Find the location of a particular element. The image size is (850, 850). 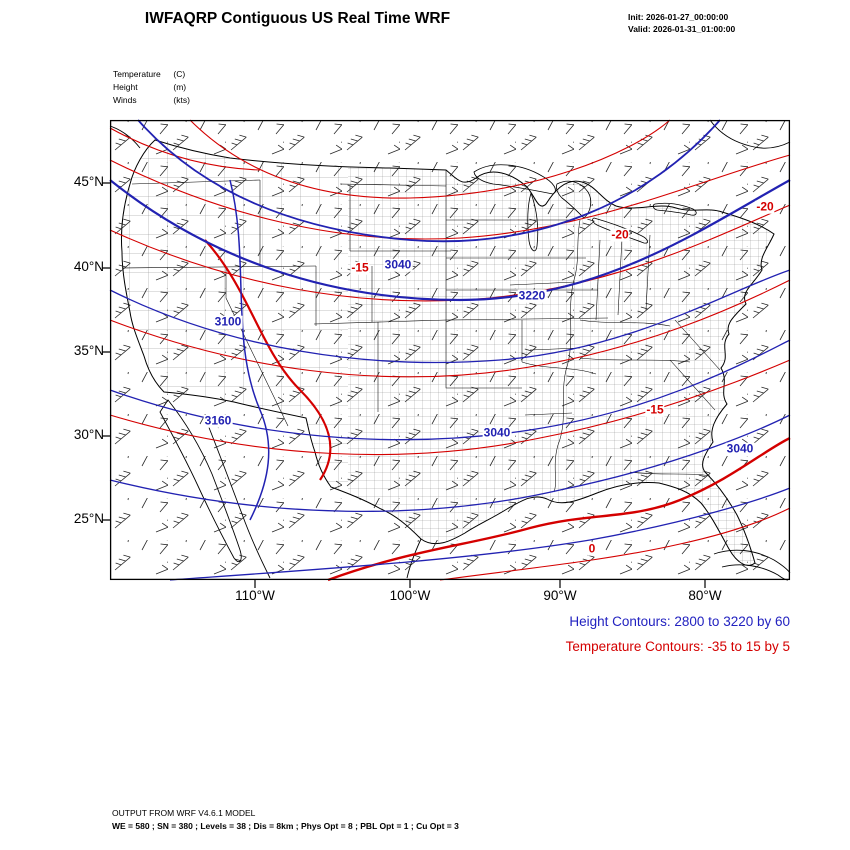

lon-tick-110w: 110°W is located at coordinates (255, 595).